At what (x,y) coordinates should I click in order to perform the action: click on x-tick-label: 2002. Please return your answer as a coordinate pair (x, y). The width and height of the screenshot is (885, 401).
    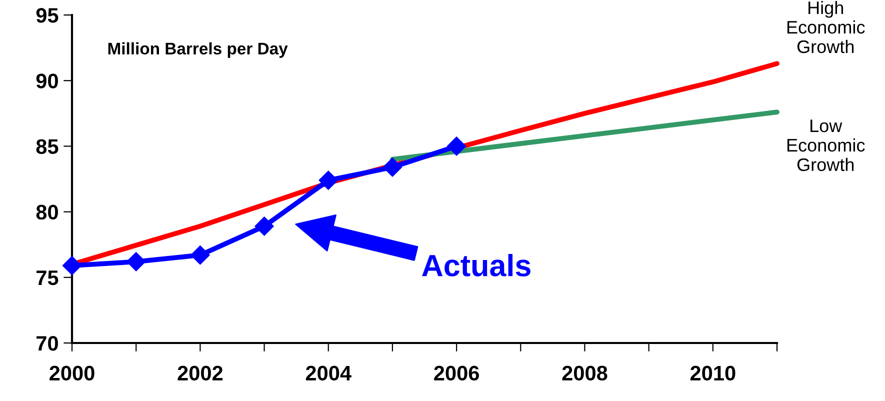
    Looking at the image, I should click on (200, 373).